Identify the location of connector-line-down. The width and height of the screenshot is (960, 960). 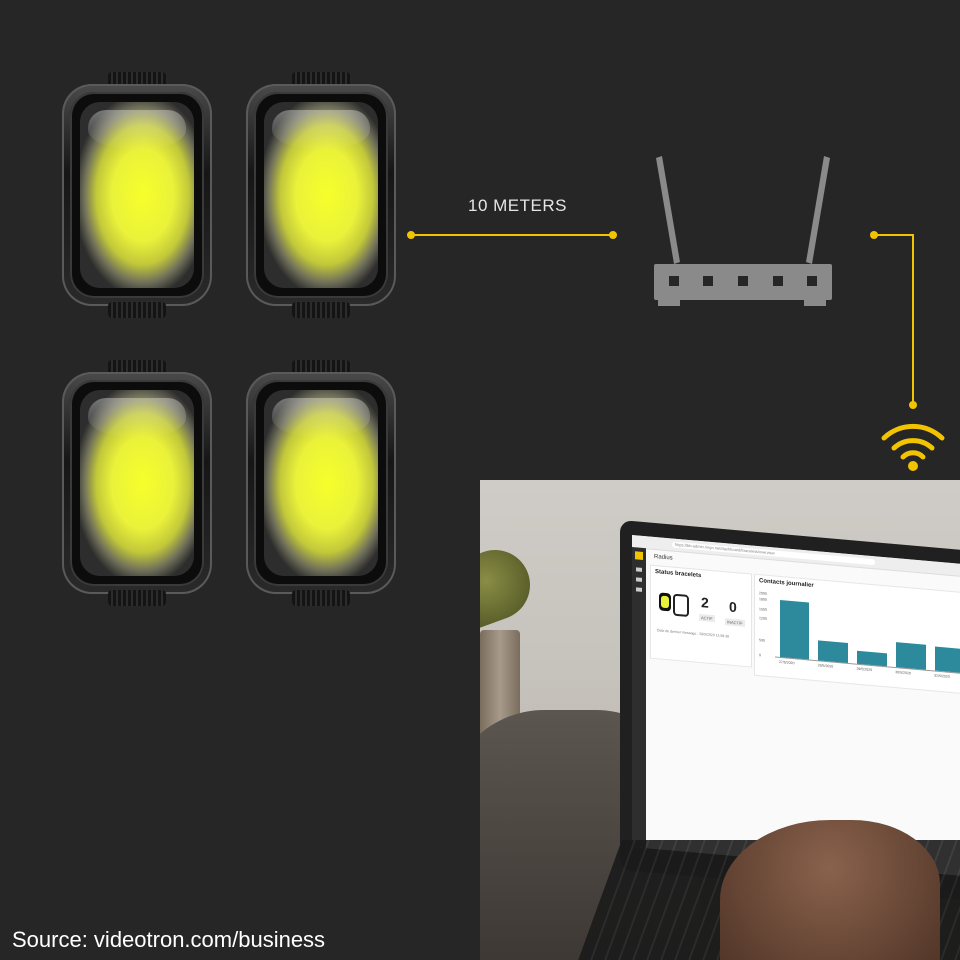
(913, 319).